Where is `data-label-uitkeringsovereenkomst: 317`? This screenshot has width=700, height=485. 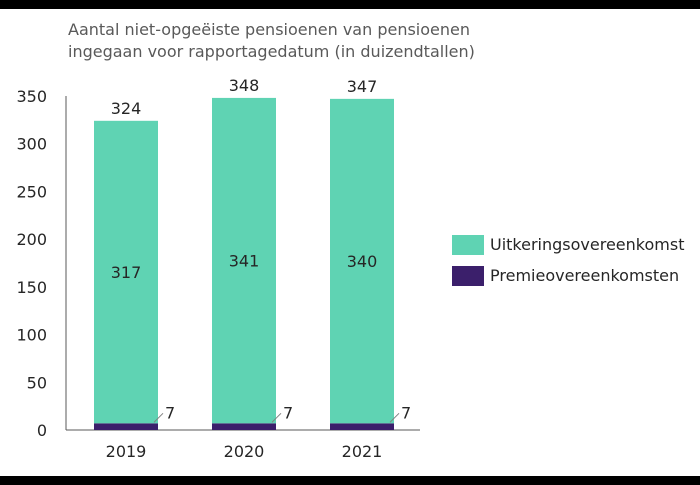
data-label-uitkeringsovereenkomst: 317 is located at coordinates (126, 272).